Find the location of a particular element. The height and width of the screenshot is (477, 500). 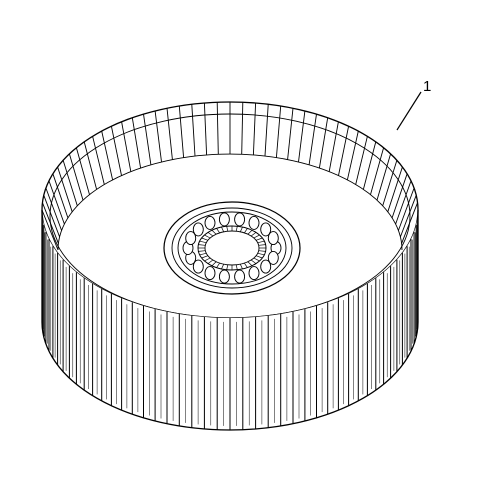

inner-floor-edge is located at coordinates (230, 202).